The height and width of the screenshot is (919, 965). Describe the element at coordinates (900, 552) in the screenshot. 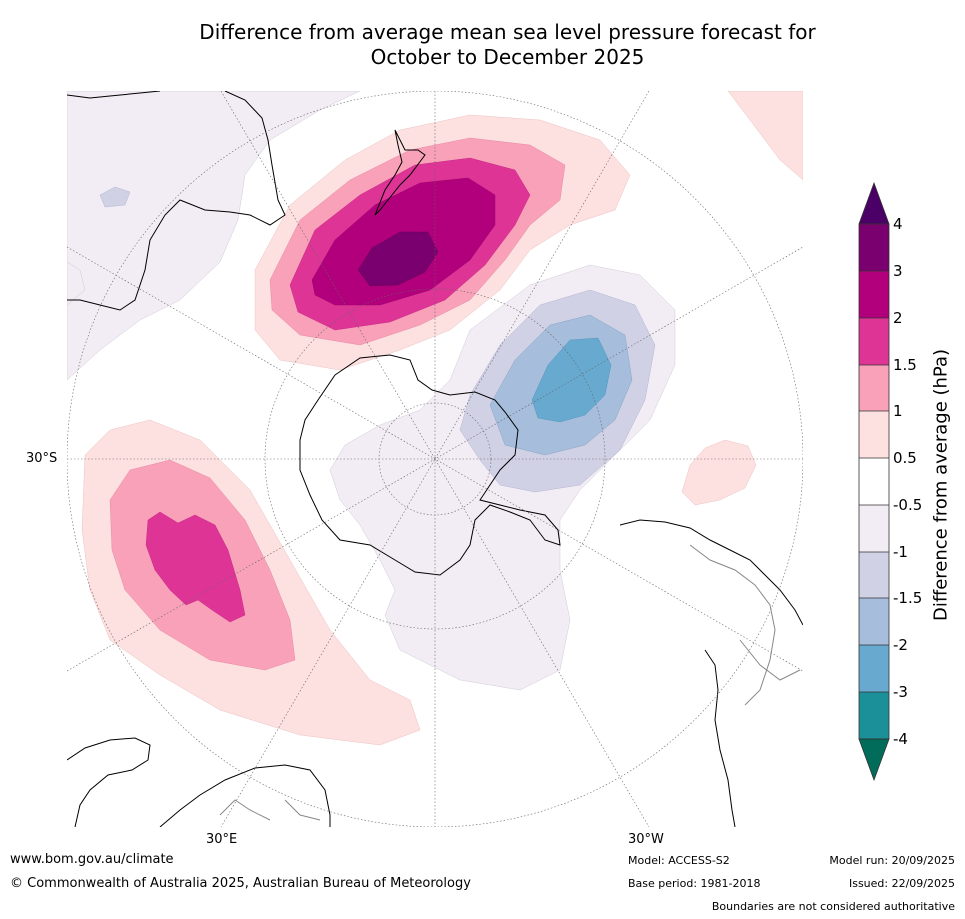

I see `colorbar-tick-neg-1: -1` at that location.